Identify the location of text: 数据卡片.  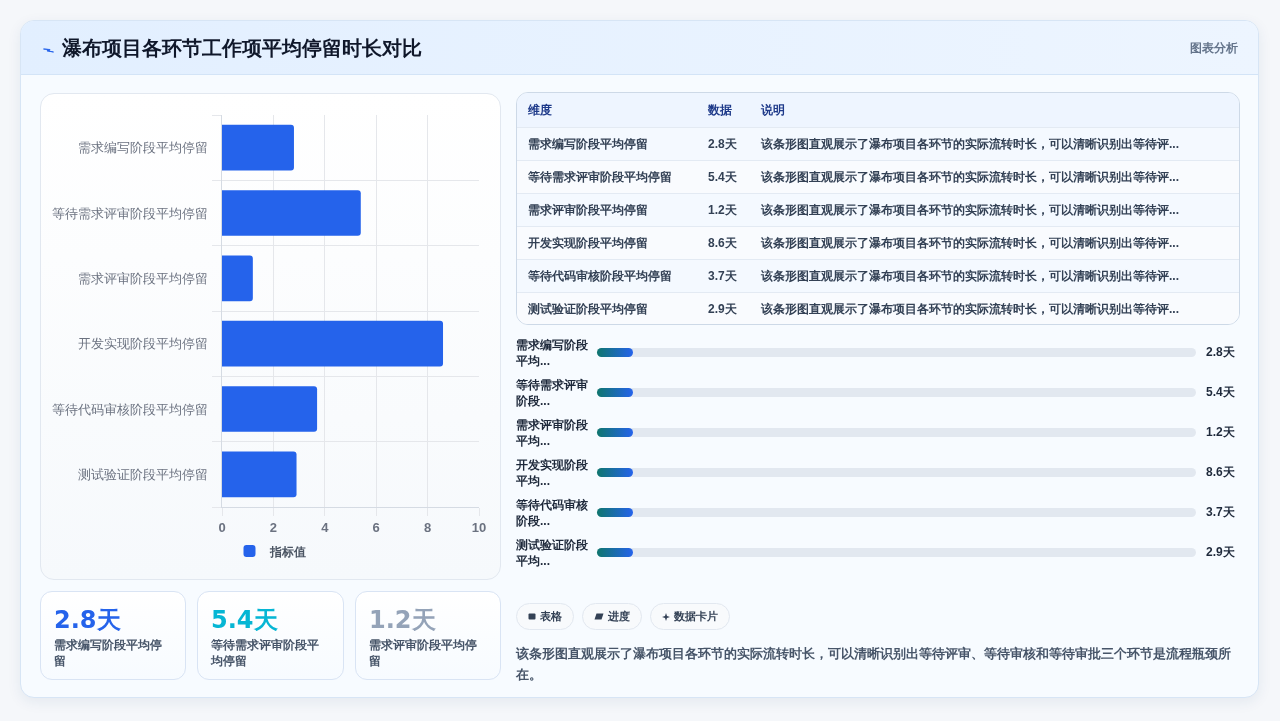
(696, 616).